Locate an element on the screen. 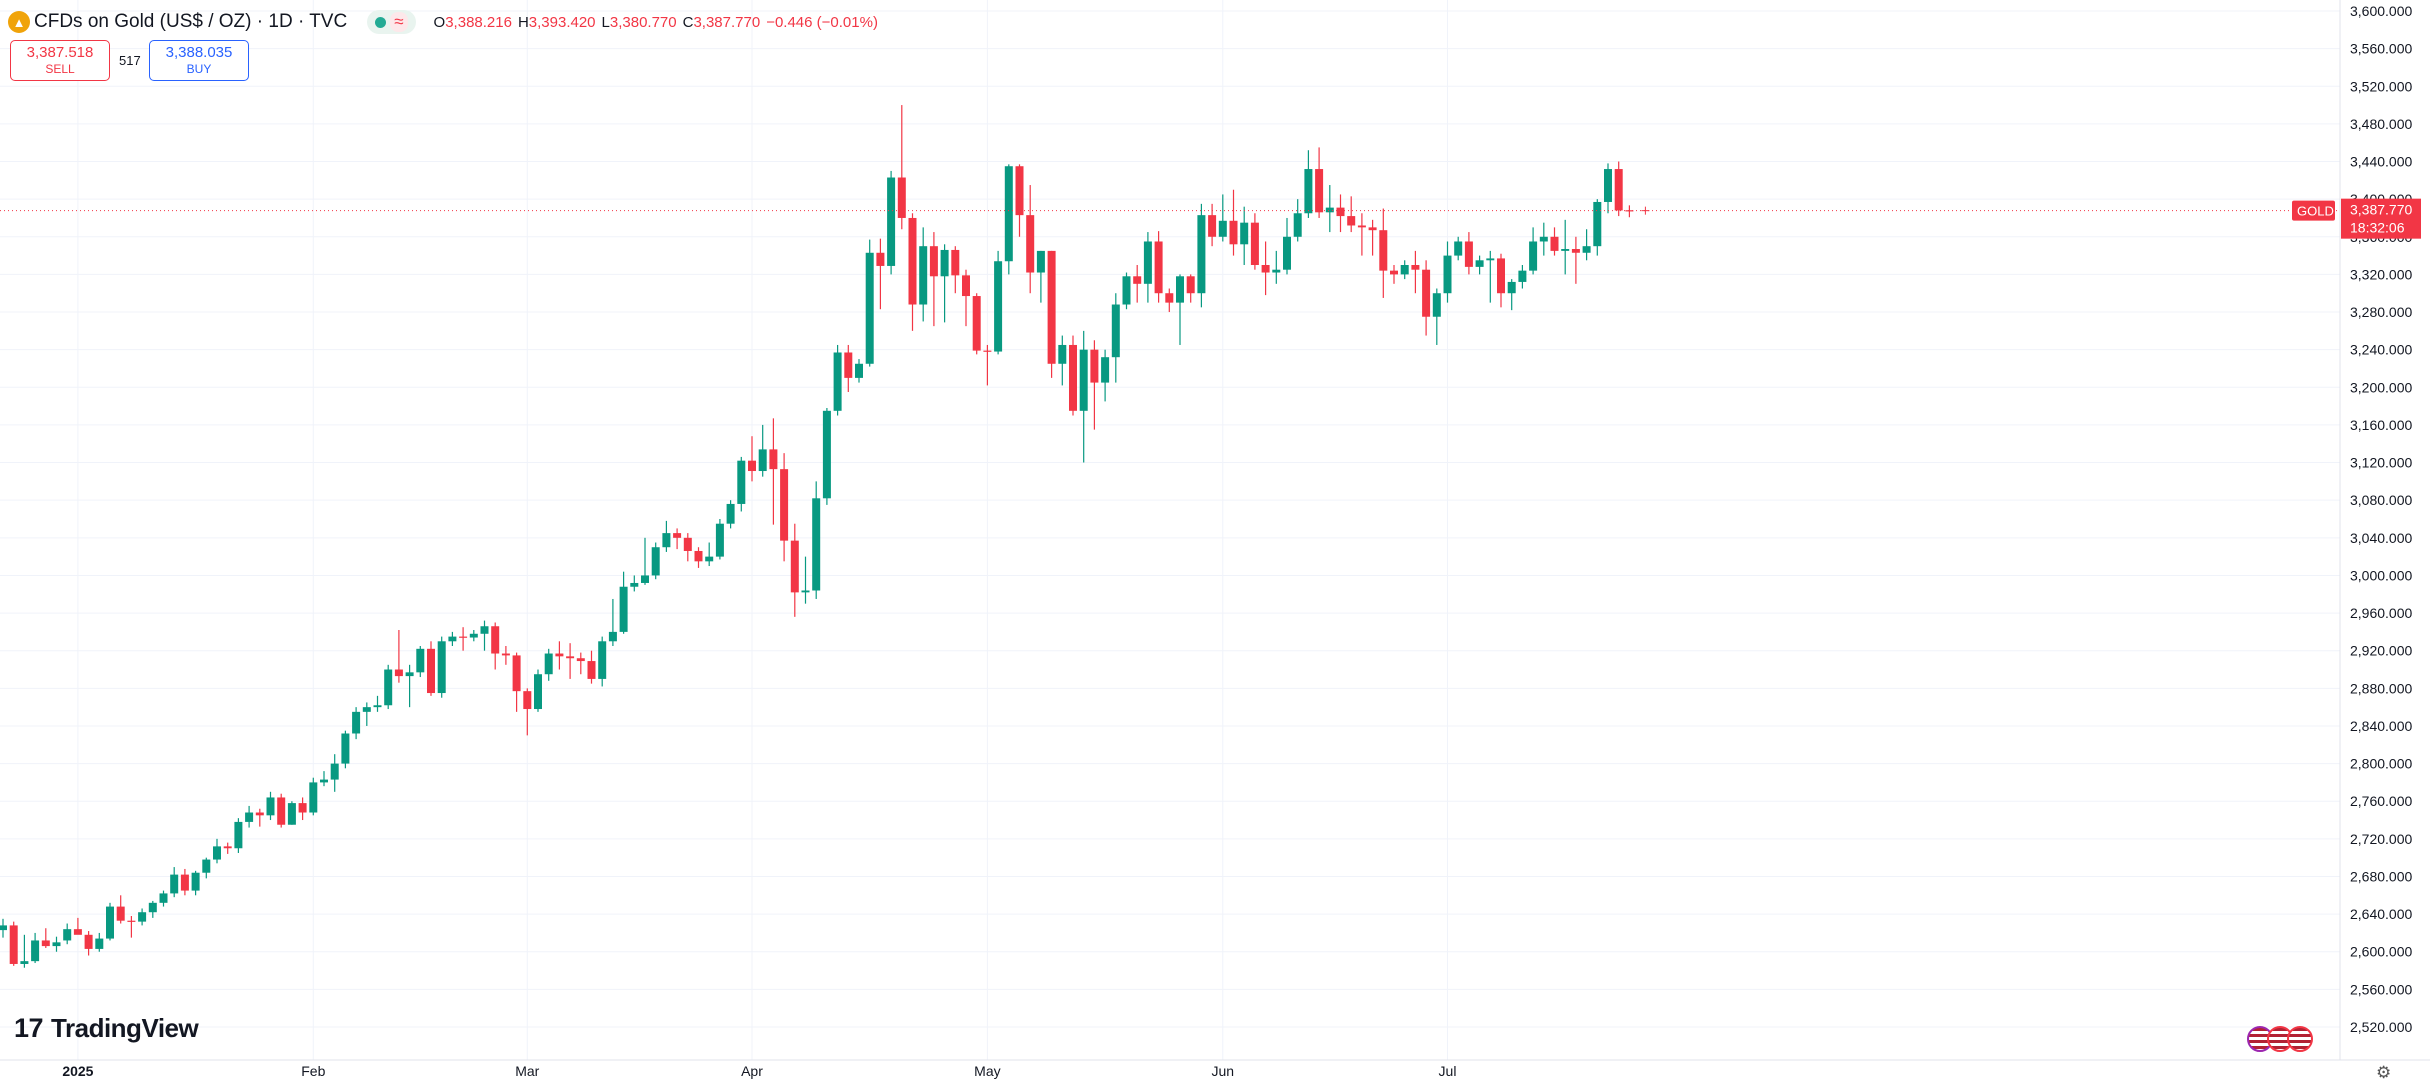  settings-gear-icon: ⚙ is located at coordinates (2384, 1072).